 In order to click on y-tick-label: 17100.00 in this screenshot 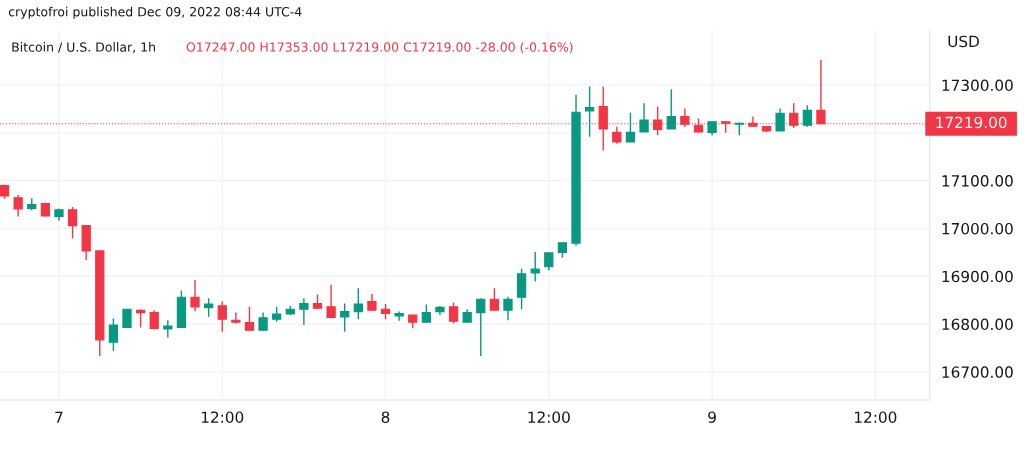, I will do `click(977, 181)`.